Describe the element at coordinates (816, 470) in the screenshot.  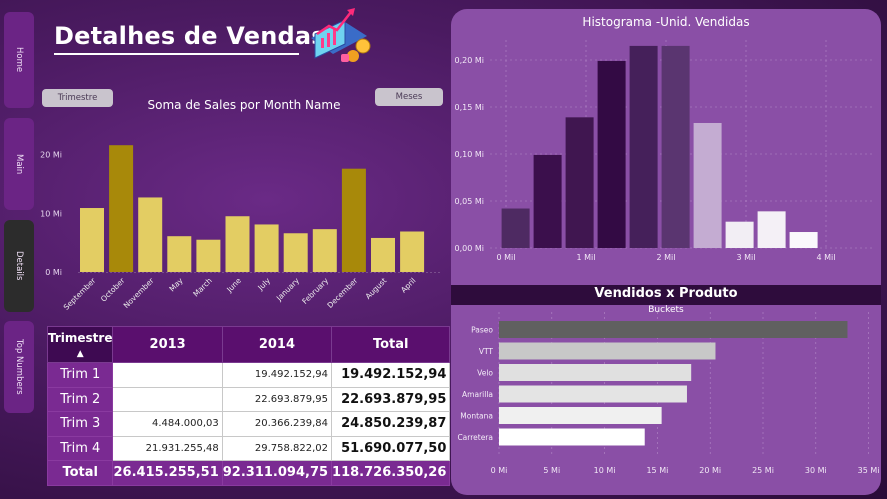
I see `x-tick-label: 30 Mi` at that location.